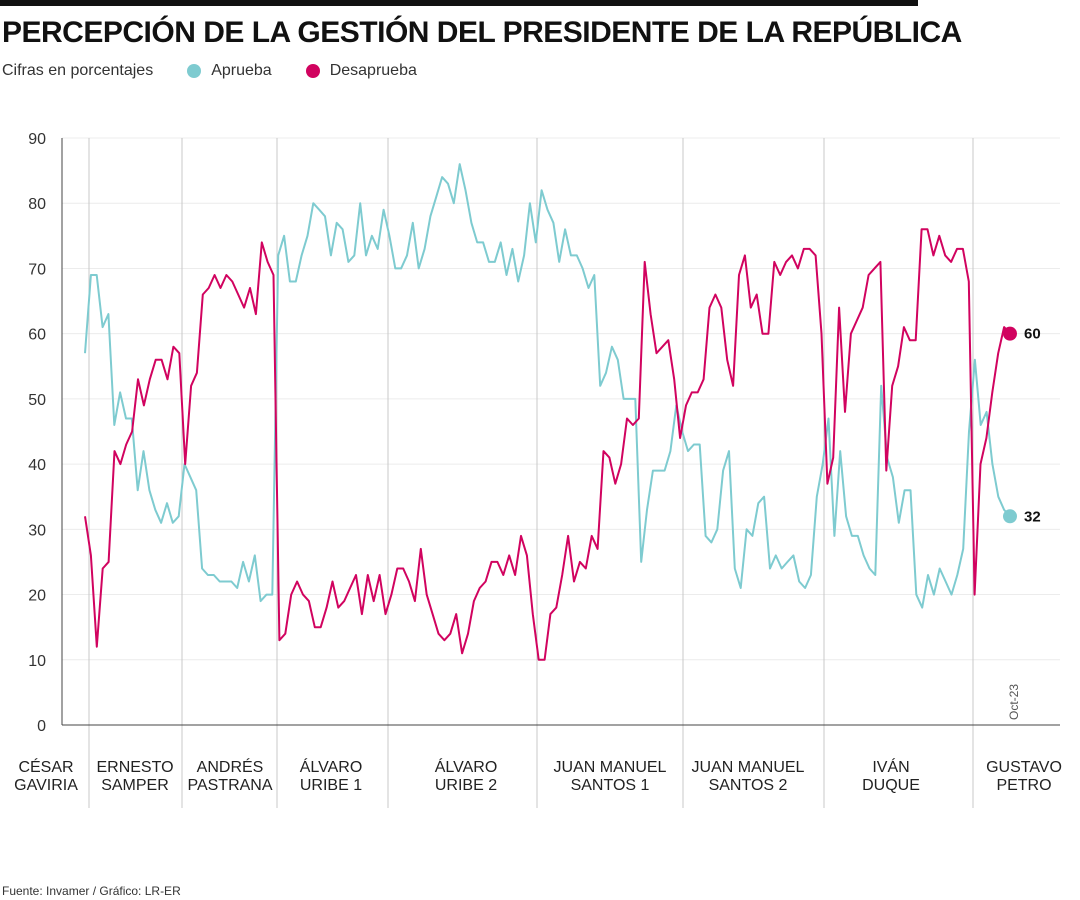 This screenshot has width=1080, height=900. What do you see at coordinates (373, 70) in the screenshot?
I see `legend-label: Desaprueba` at bounding box center [373, 70].